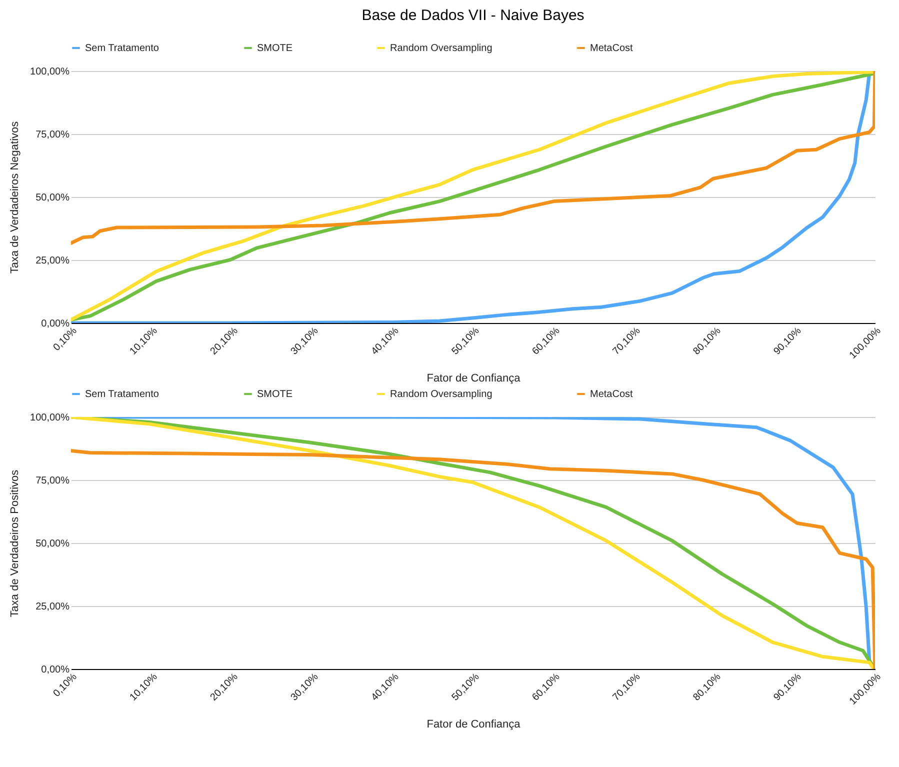 The height and width of the screenshot is (767, 899). What do you see at coordinates (15, 197) in the screenshot?
I see `y-axis-title: Taxa de Verdadeiros Negativos` at bounding box center [15, 197].